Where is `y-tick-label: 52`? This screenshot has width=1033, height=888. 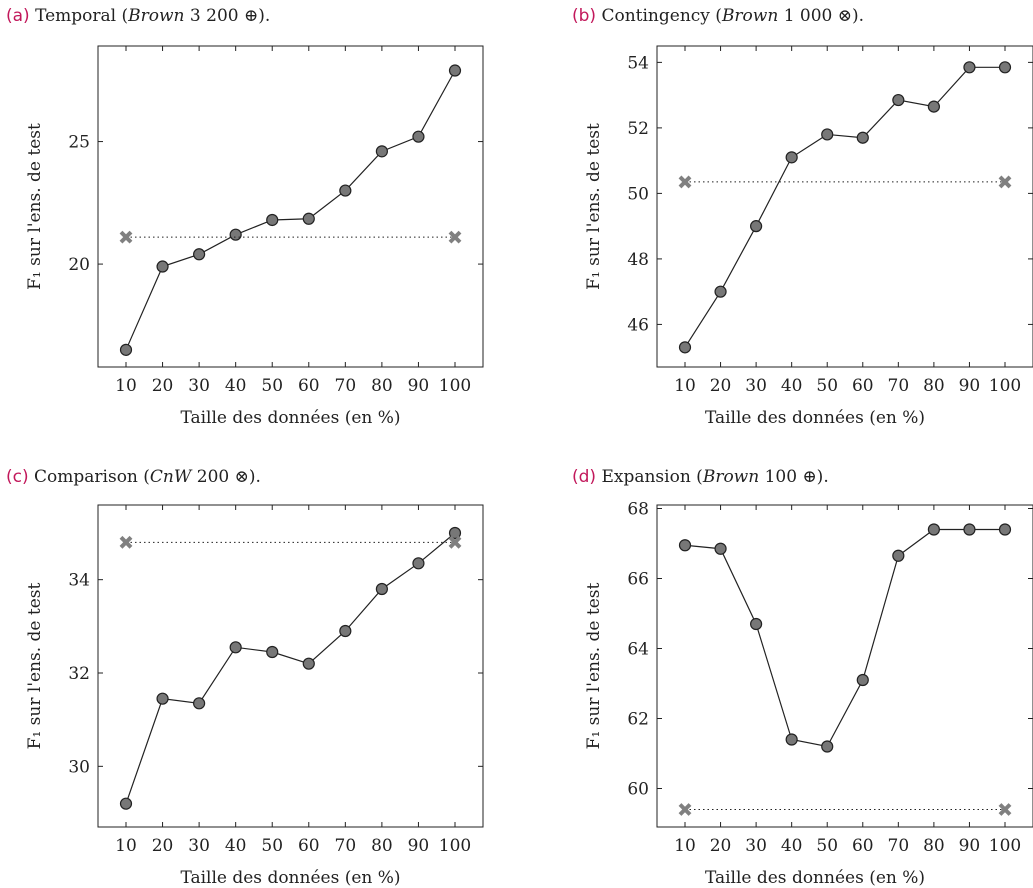
y-tick-label: 52 is located at coordinates (638, 129).